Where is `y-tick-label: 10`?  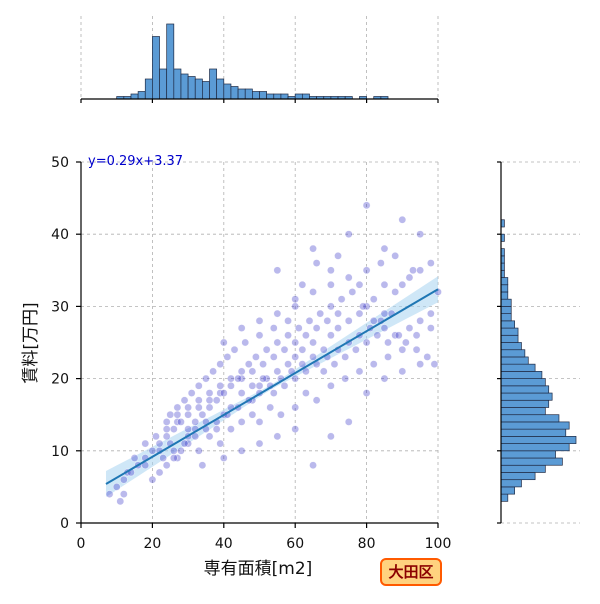
y-tick-label: 10 is located at coordinates (60, 452).